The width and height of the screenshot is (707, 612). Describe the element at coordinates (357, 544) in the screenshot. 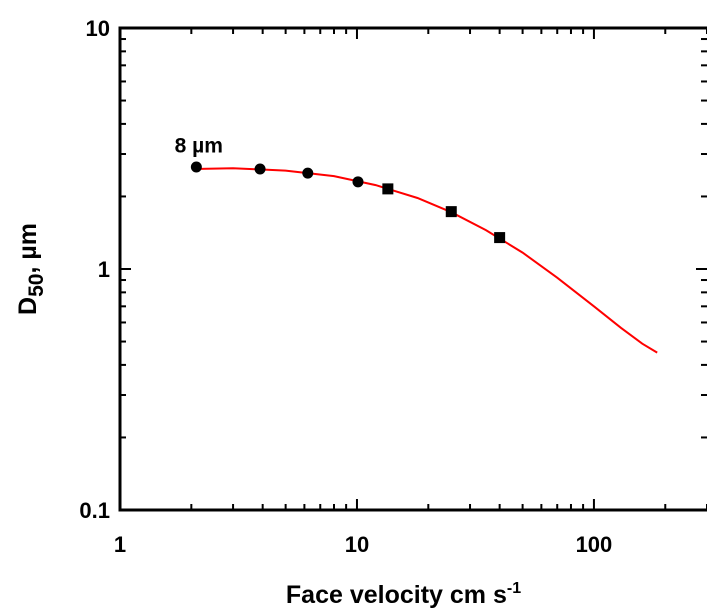

I see `x-tick-label: 10` at that location.